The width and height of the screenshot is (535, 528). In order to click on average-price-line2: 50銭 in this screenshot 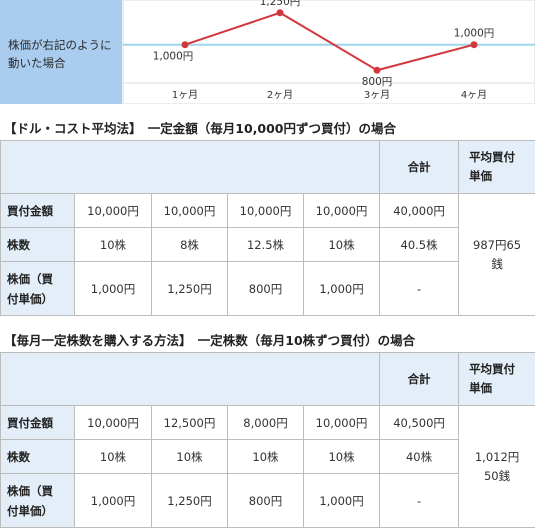, I will do `click(497, 475)`.